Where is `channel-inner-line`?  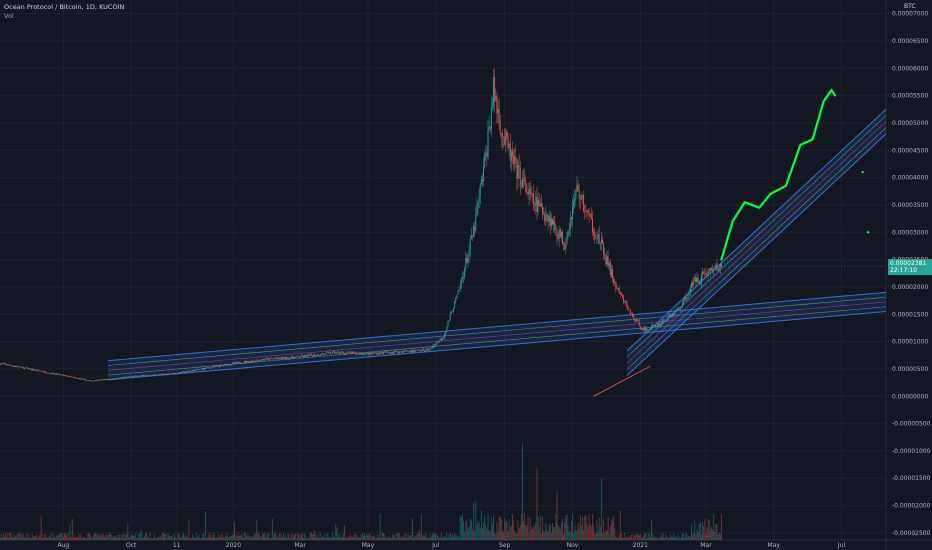 channel-inner-line is located at coordinates (497, 341).